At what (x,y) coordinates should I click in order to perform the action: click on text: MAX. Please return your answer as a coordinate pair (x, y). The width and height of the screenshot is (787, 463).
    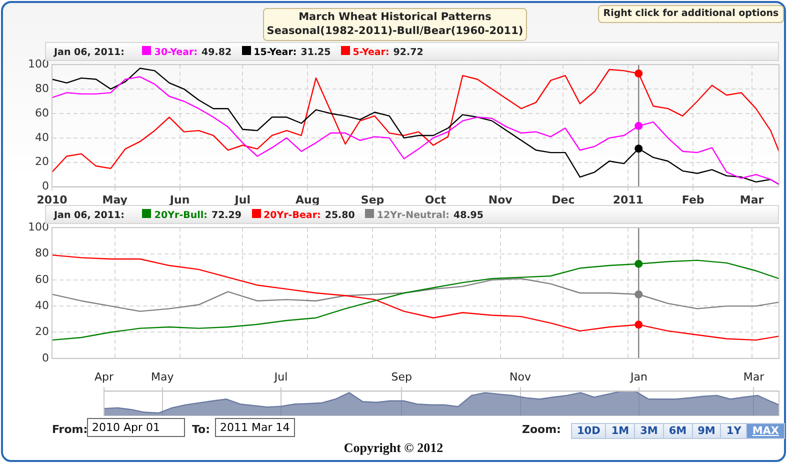
    Looking at the image, I should click on (765, 431).